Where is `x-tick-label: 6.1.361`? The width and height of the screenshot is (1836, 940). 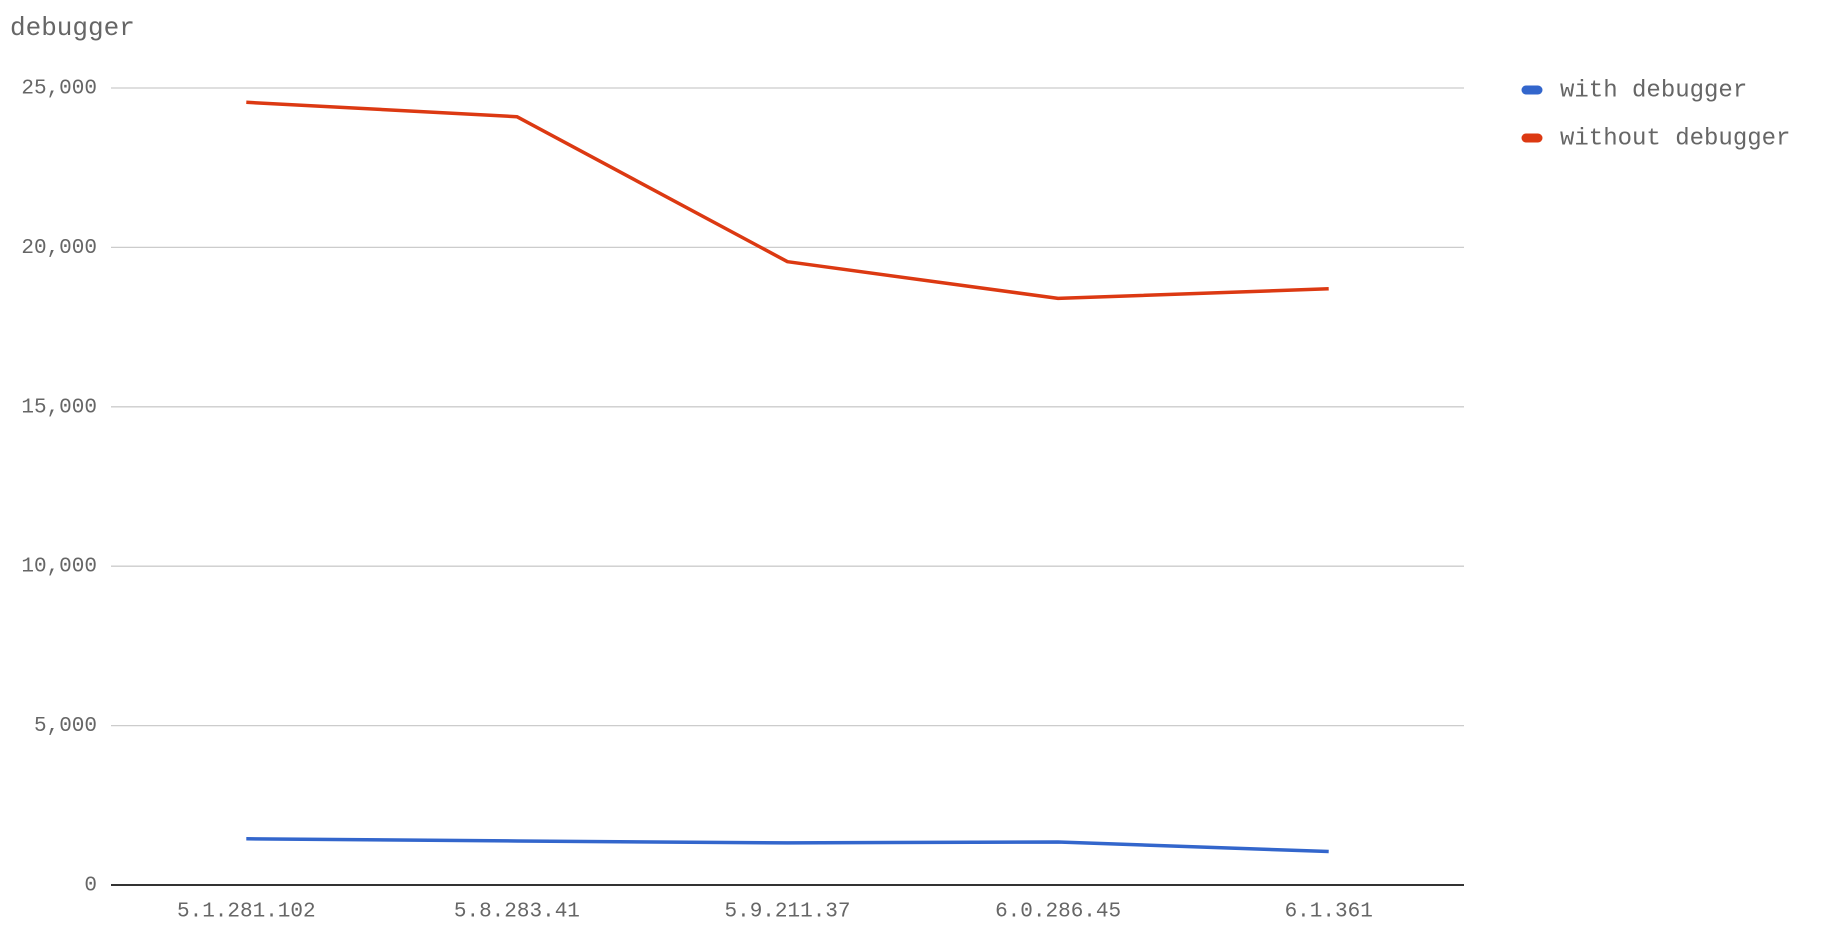
x-tick-label: 6.1.361 is located at coordinates (1329, 912).